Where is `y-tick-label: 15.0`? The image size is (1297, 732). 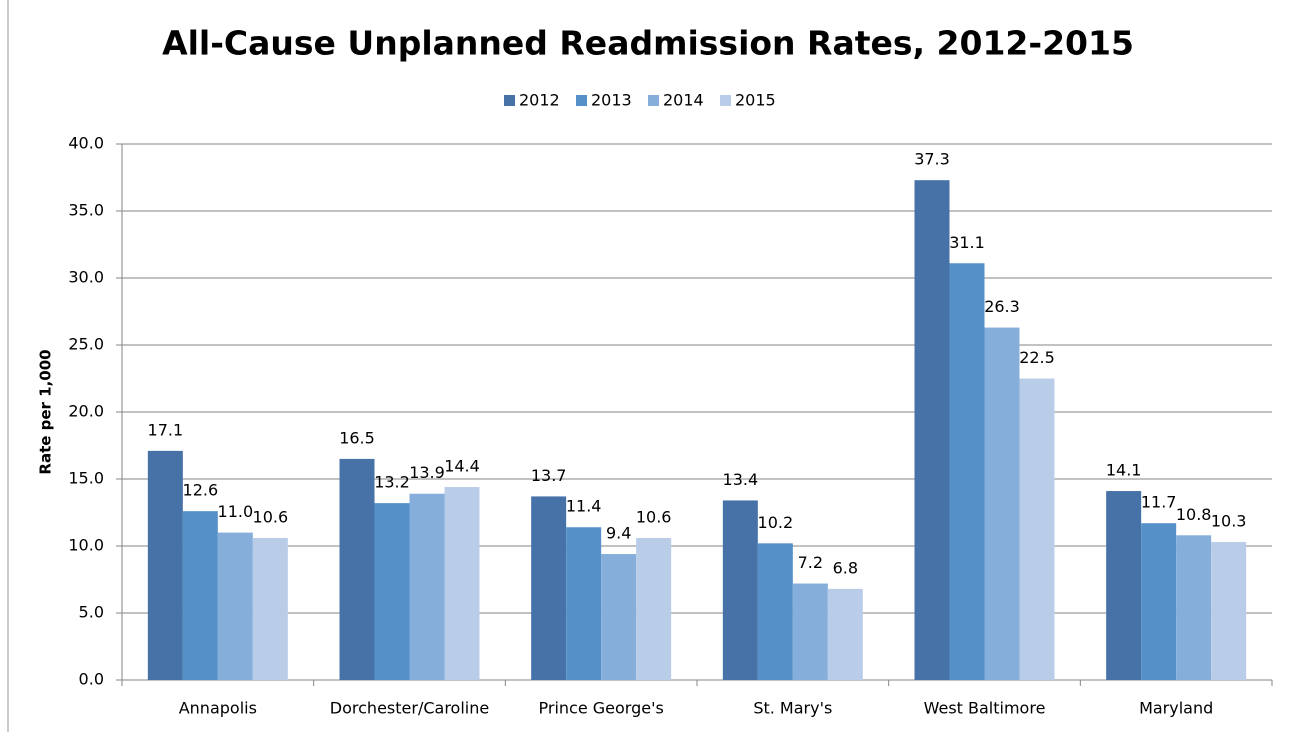
y-tick-label: 15.0 is located at coordinates (86, 478).